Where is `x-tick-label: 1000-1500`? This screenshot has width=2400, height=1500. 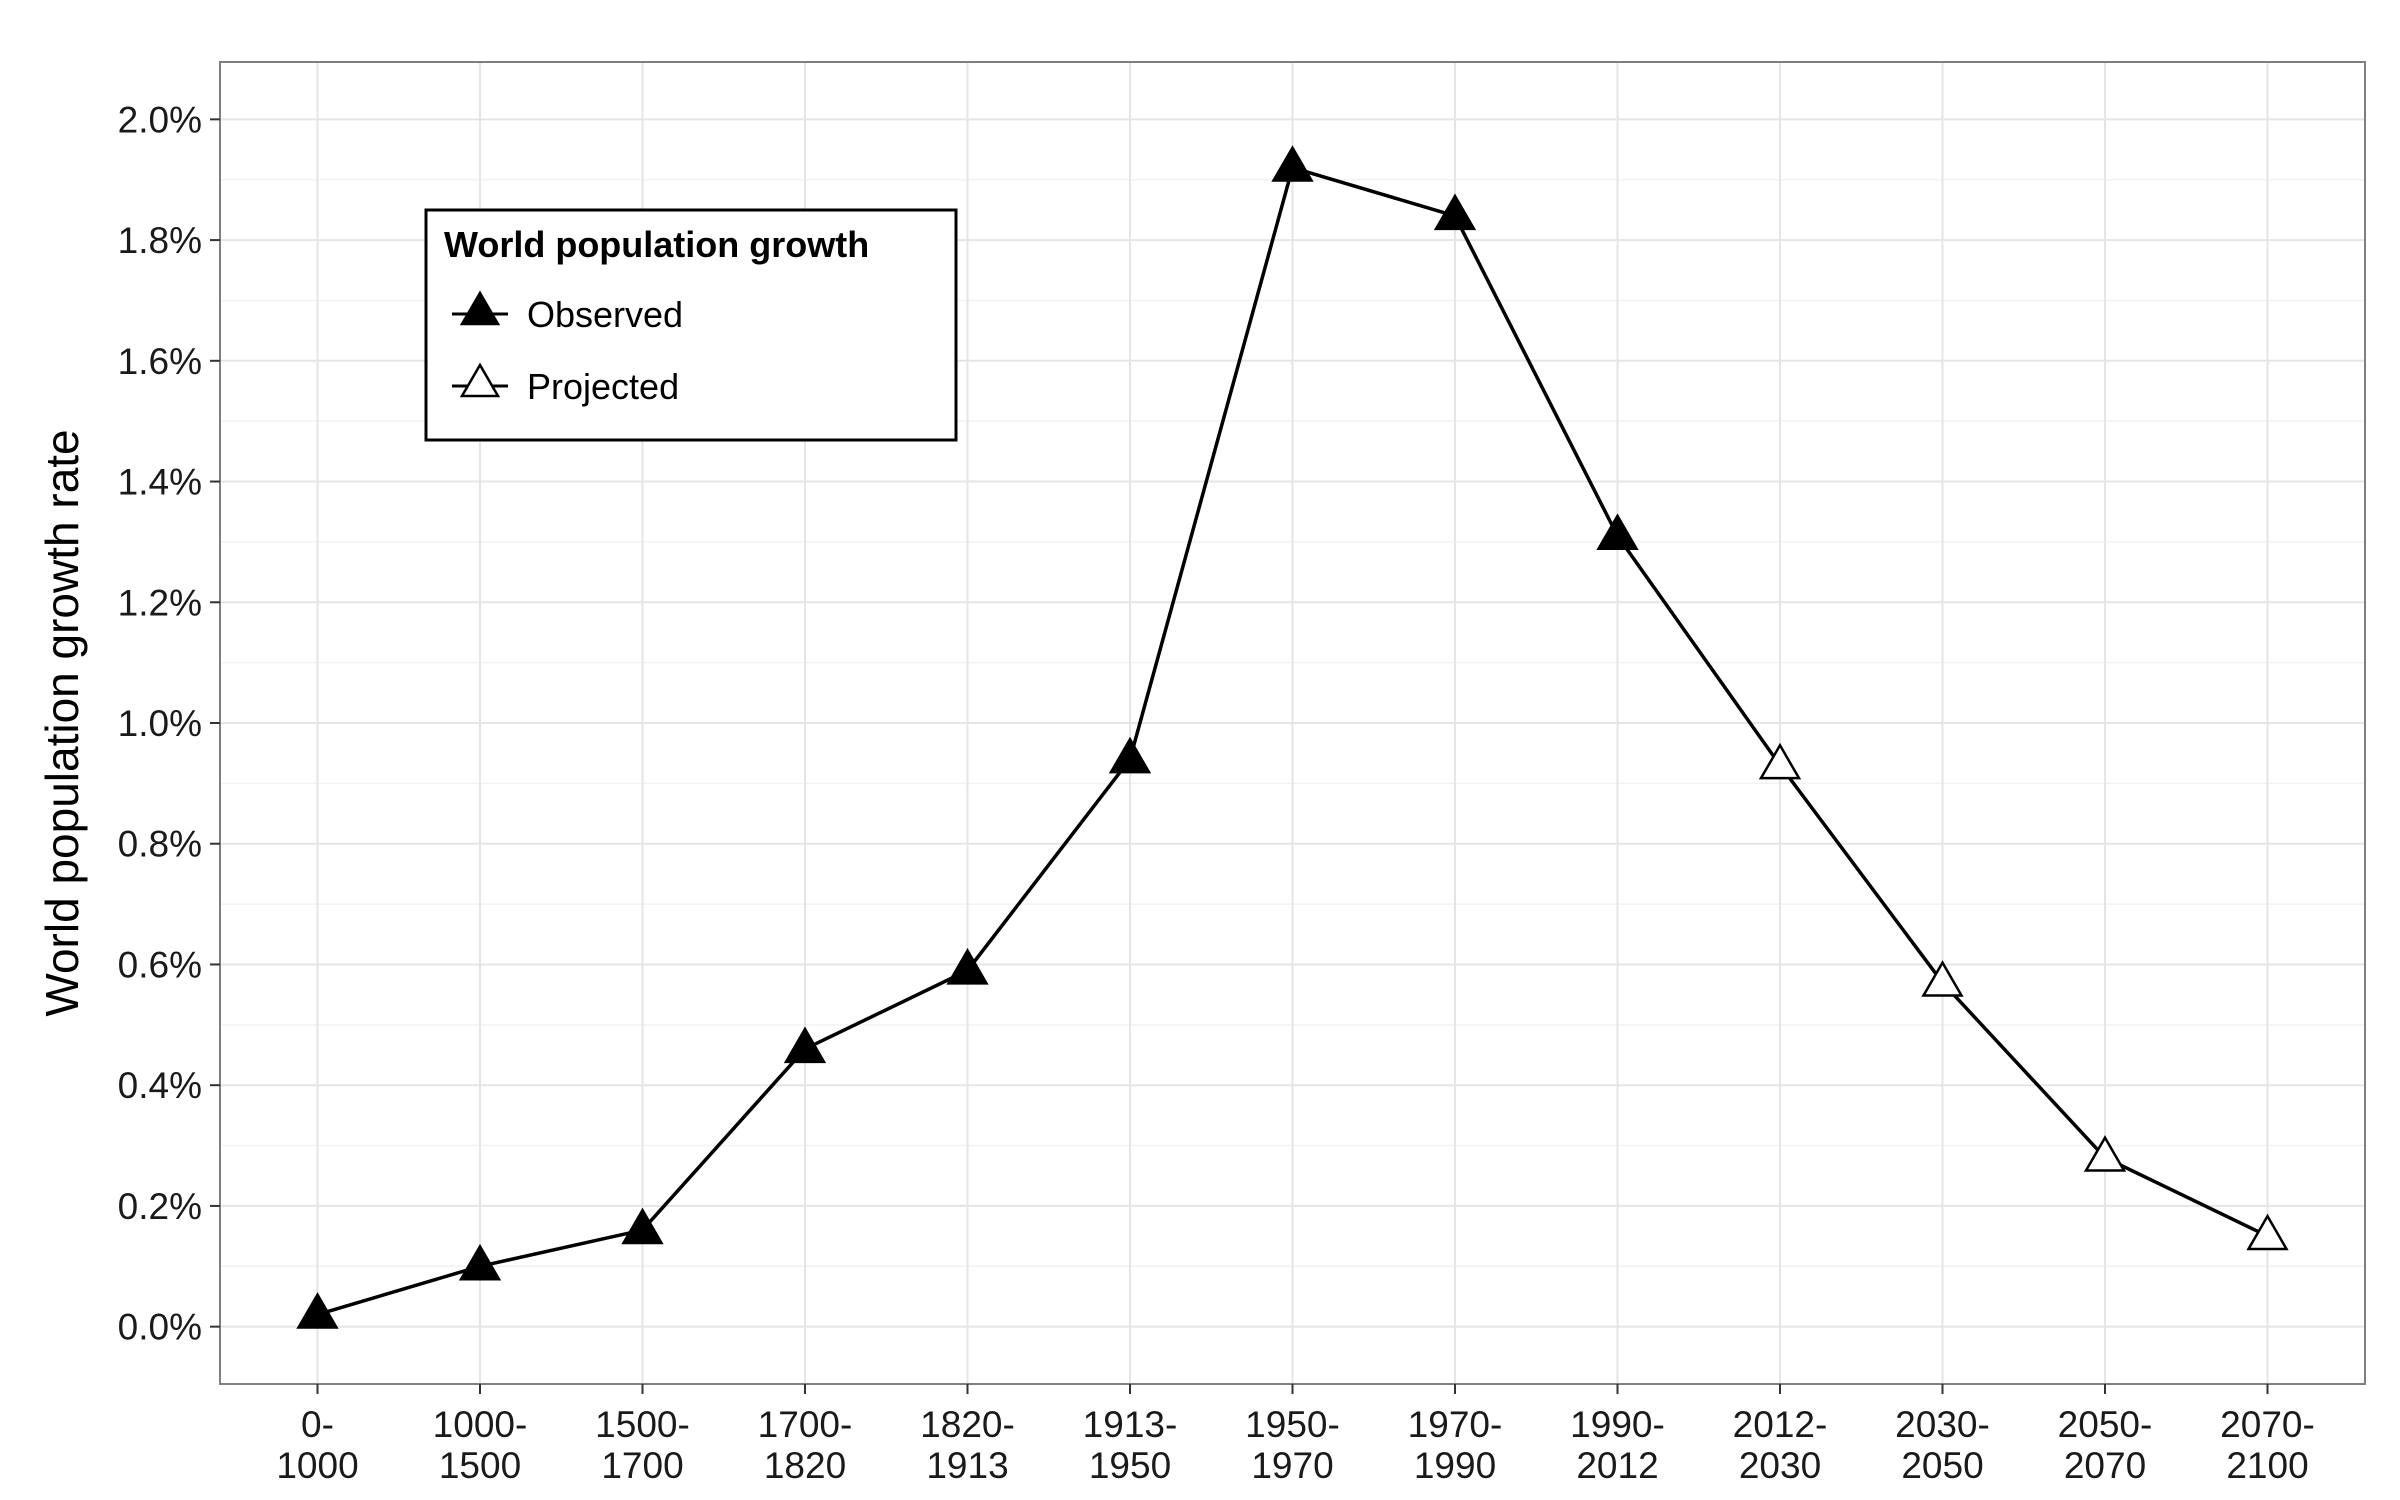 x-tick-label: 1000-1500 is located at coordinates (480, 1445).